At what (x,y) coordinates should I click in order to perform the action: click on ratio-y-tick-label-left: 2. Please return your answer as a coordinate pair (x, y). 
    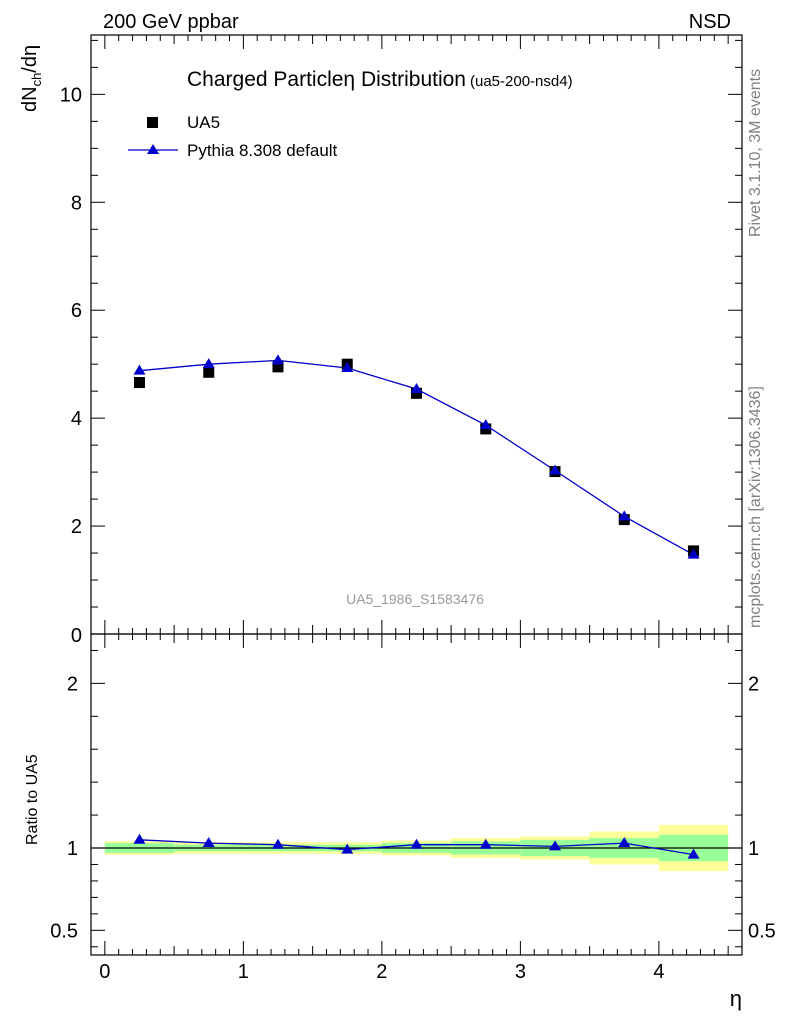
    Looking at the image, I should click on (72, 684).